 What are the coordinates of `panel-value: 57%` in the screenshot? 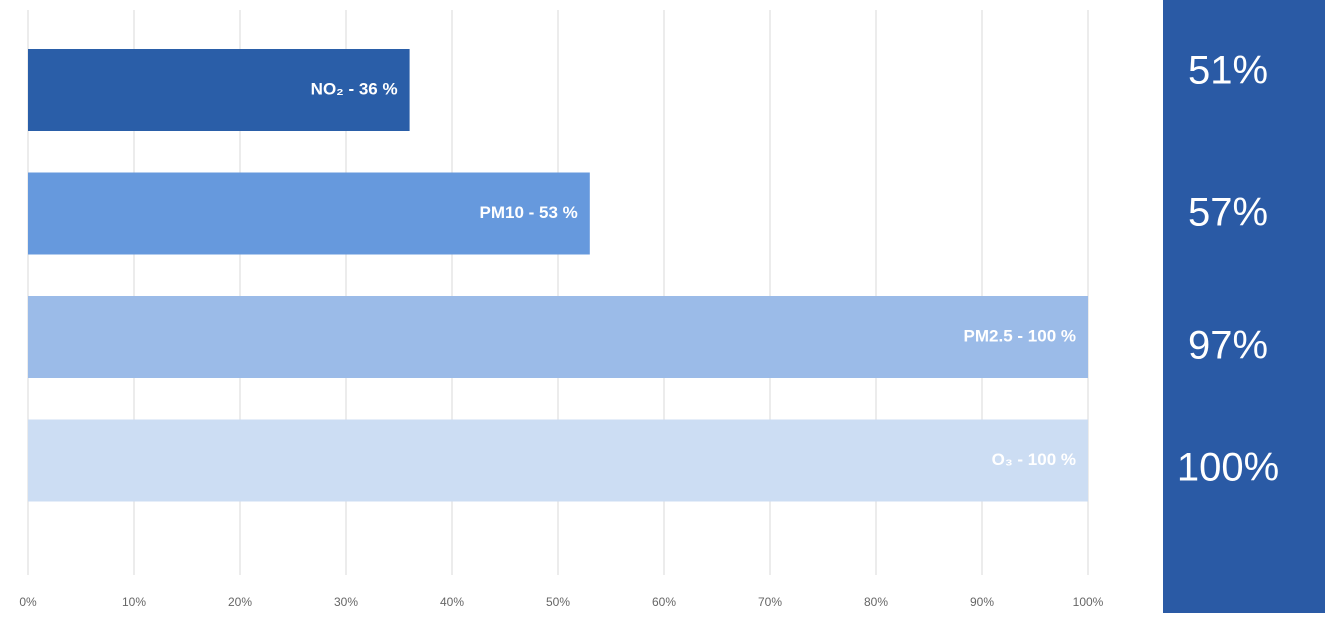 It's located at (1228, 213).